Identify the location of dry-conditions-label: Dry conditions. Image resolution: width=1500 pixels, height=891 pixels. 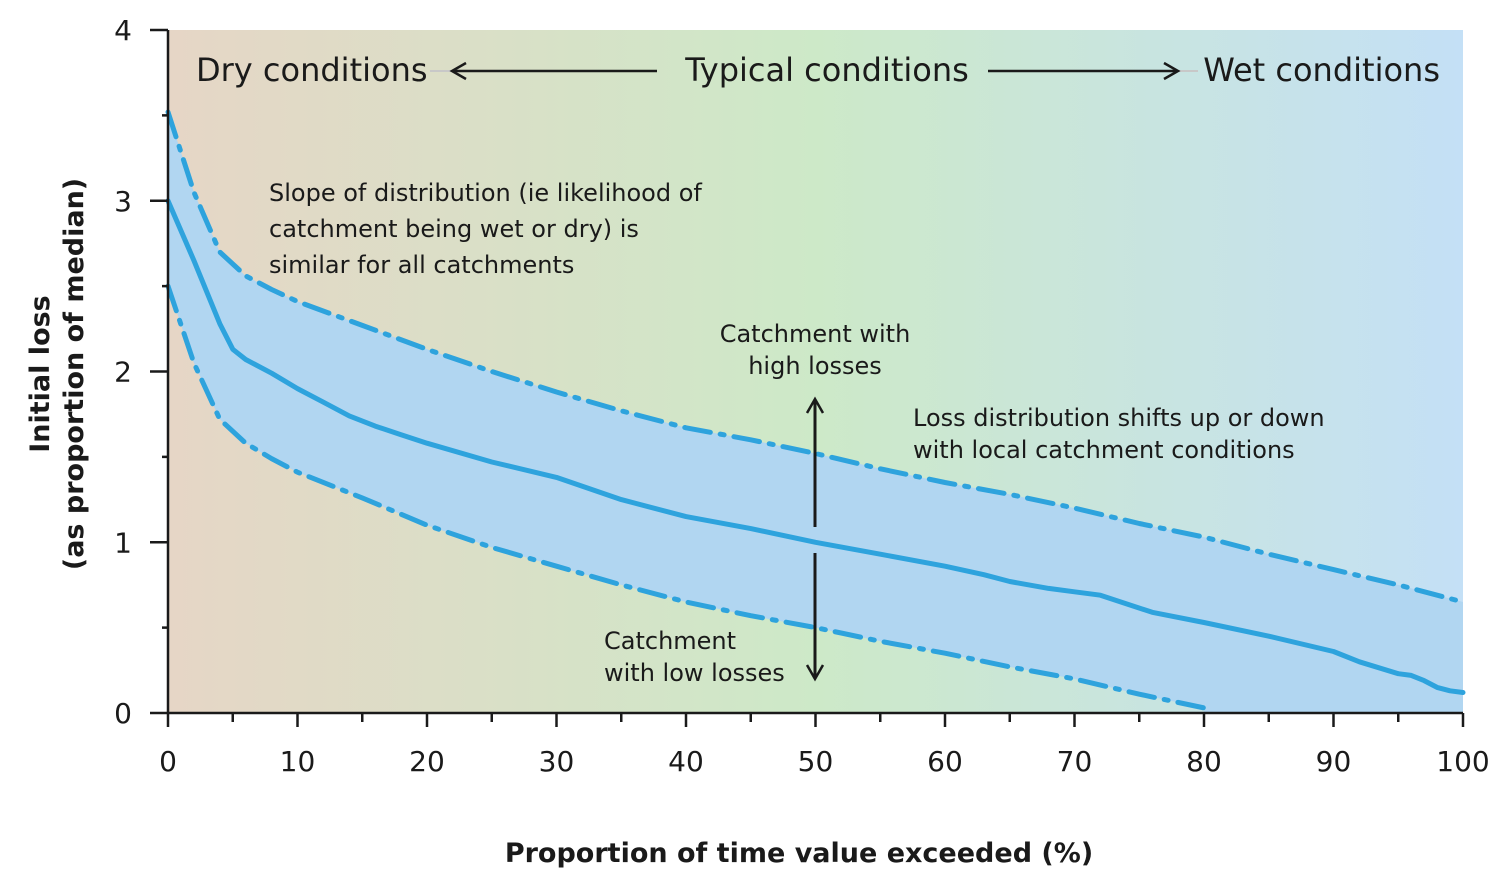
(312, 70).